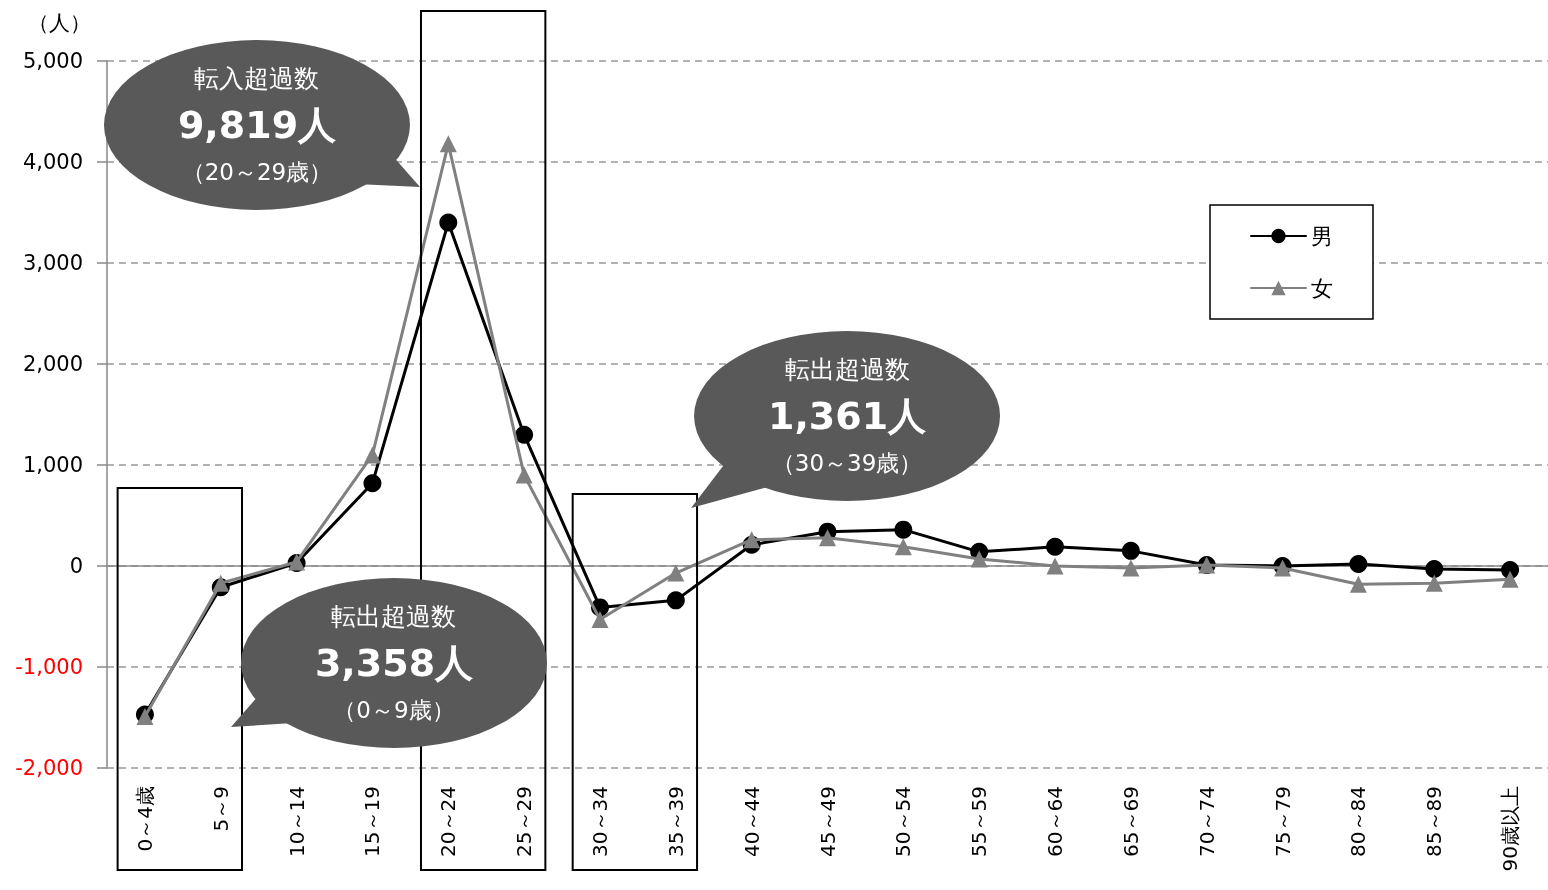 The image size is (1548, 890). Describe the element at coordinates (257, 125) in the screenshot. I see `annotation: 9,819人` at that location.